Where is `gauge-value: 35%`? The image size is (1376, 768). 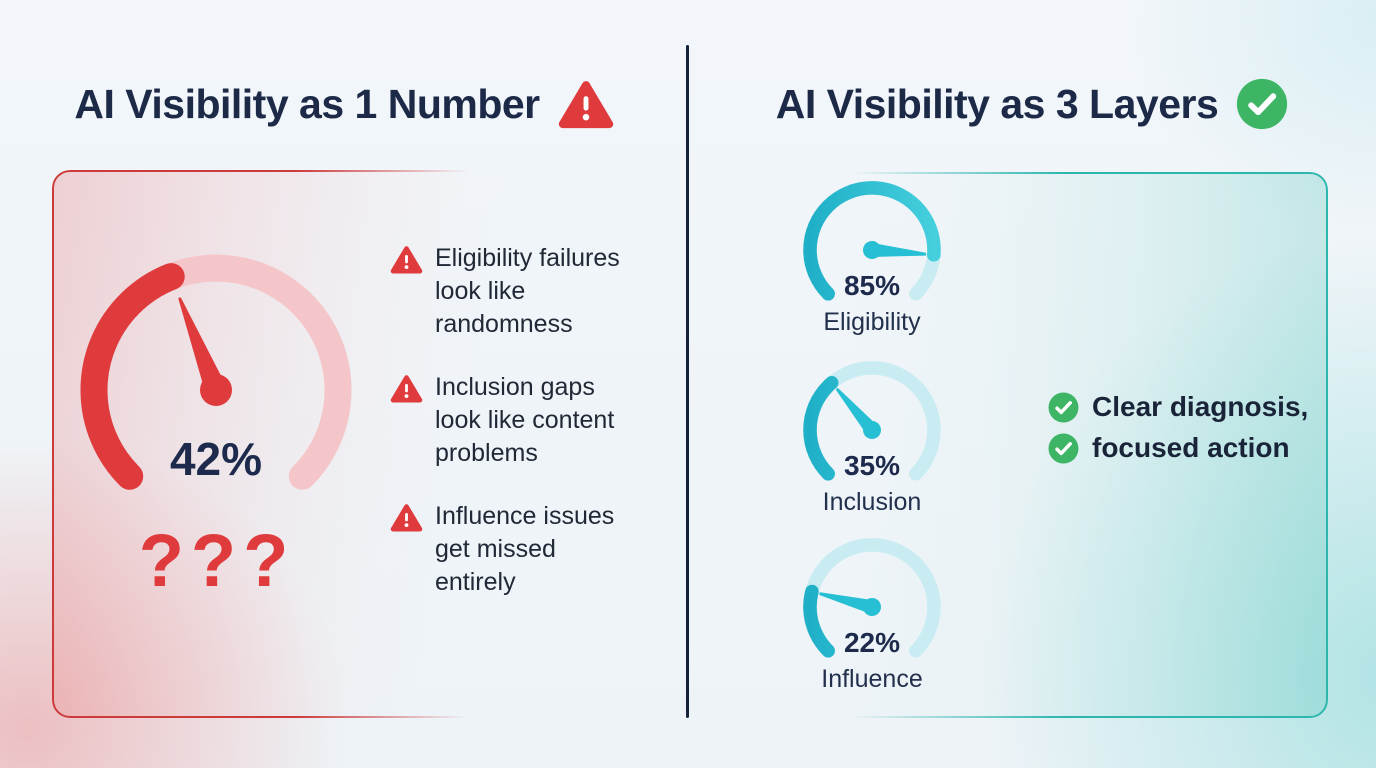 gauge-value: 35% is located at coordinates (872, 465).